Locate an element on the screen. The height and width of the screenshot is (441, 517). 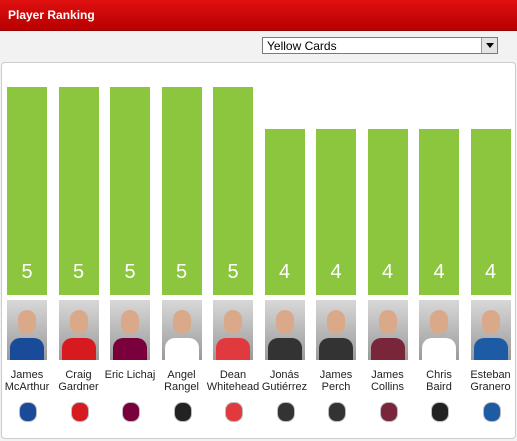
player-name: James Perch is located at coordinates (336, 381).